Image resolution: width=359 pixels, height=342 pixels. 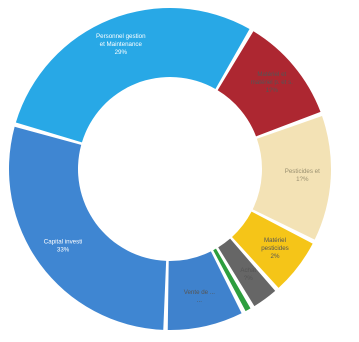 I want to click on slice-label-7: Capital investi 33%, so click(x=63, y=245).